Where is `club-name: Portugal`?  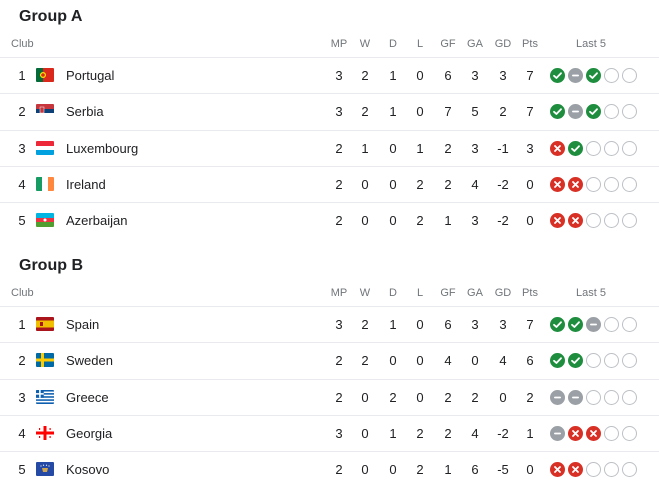 club-name: Portugal is located at coordinates (90, 75).